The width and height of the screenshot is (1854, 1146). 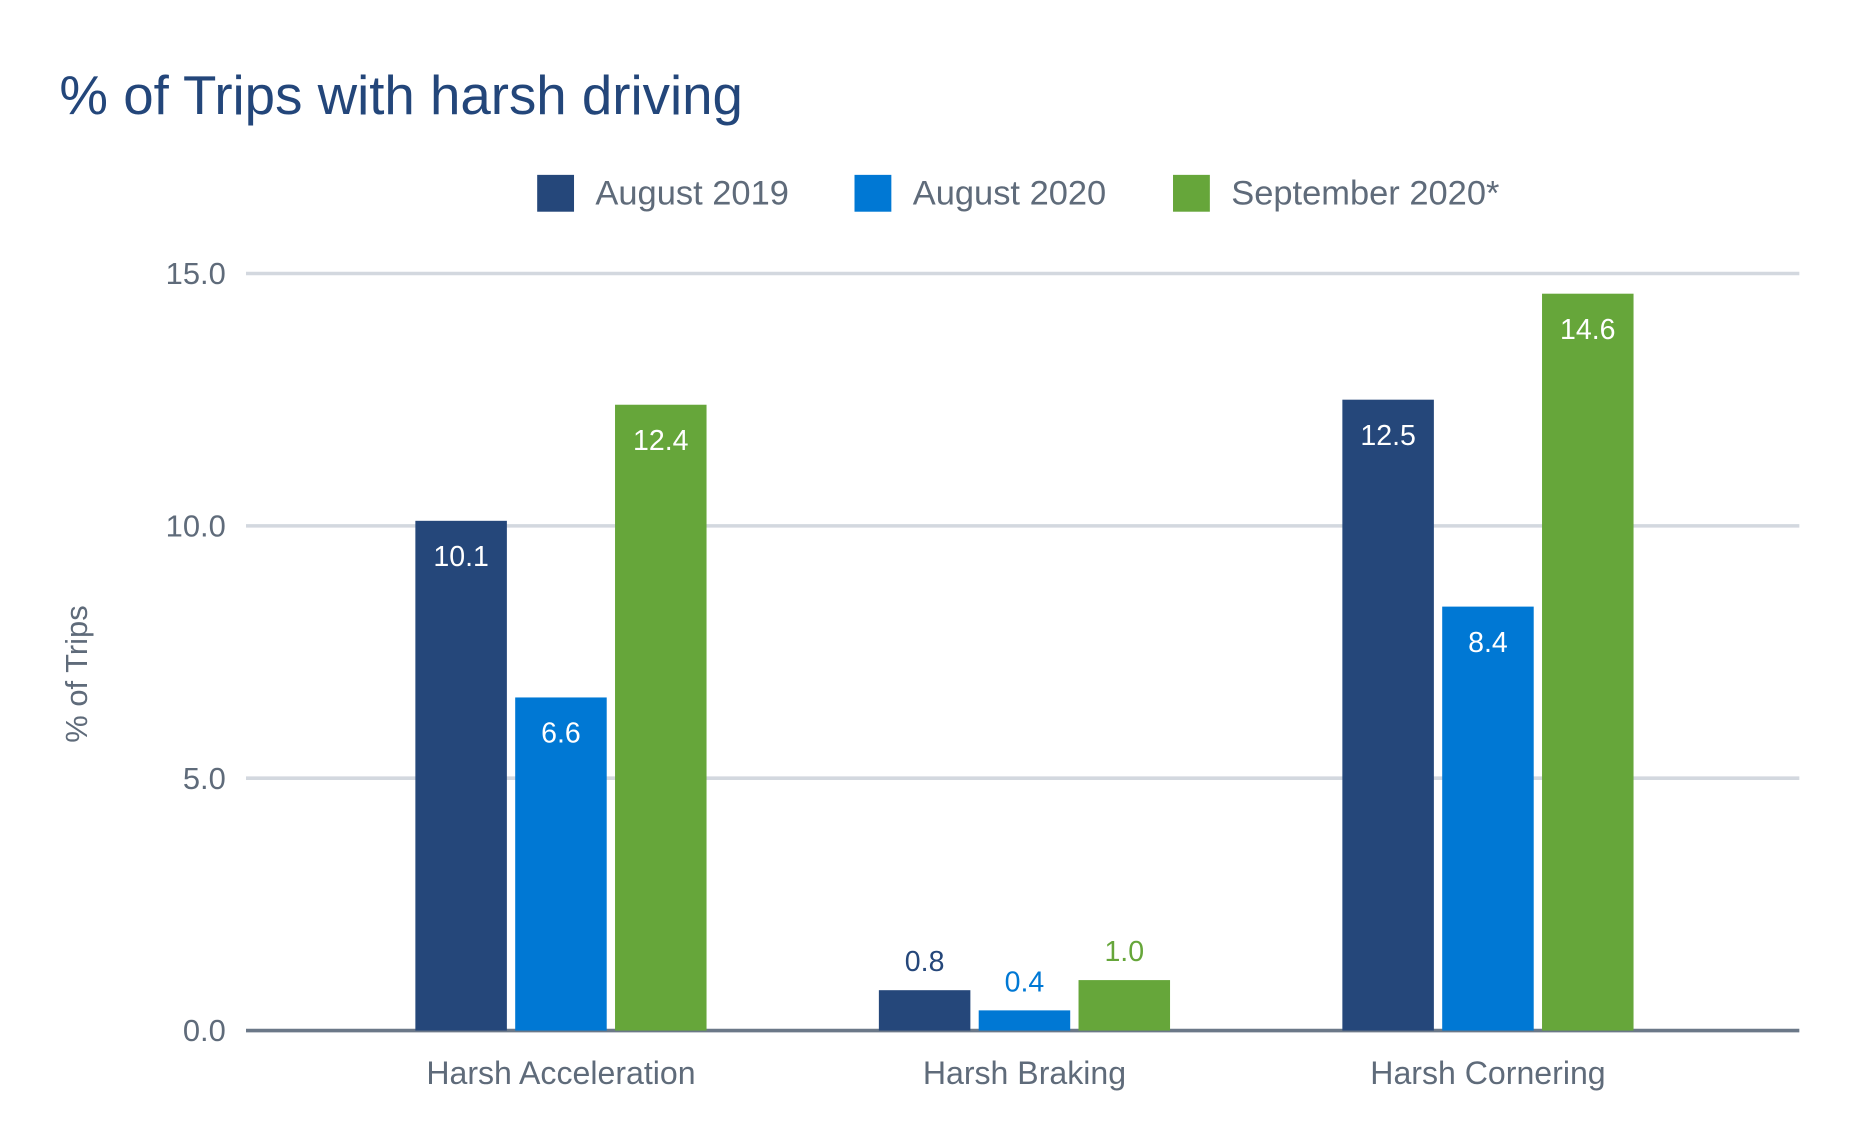 What do you see at coordinates (561, 734) in the screenshot?
I see `data-label: 6.6` at bounding box center [561, 734].